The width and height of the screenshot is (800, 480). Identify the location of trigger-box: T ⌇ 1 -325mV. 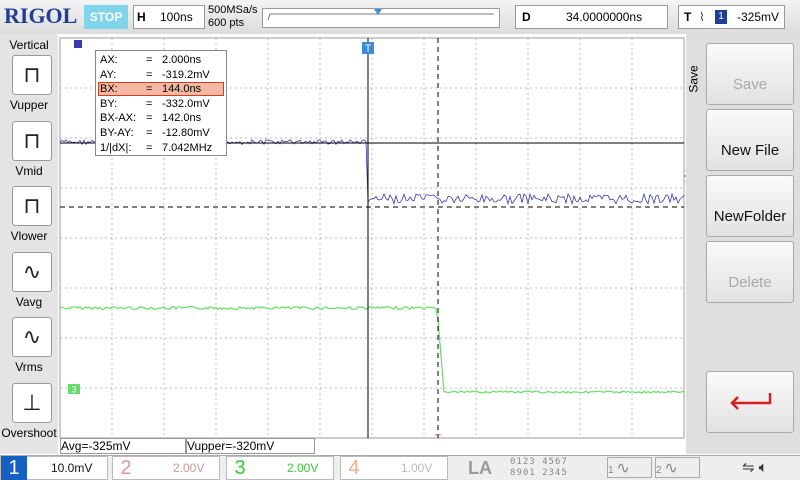
(731, 17).